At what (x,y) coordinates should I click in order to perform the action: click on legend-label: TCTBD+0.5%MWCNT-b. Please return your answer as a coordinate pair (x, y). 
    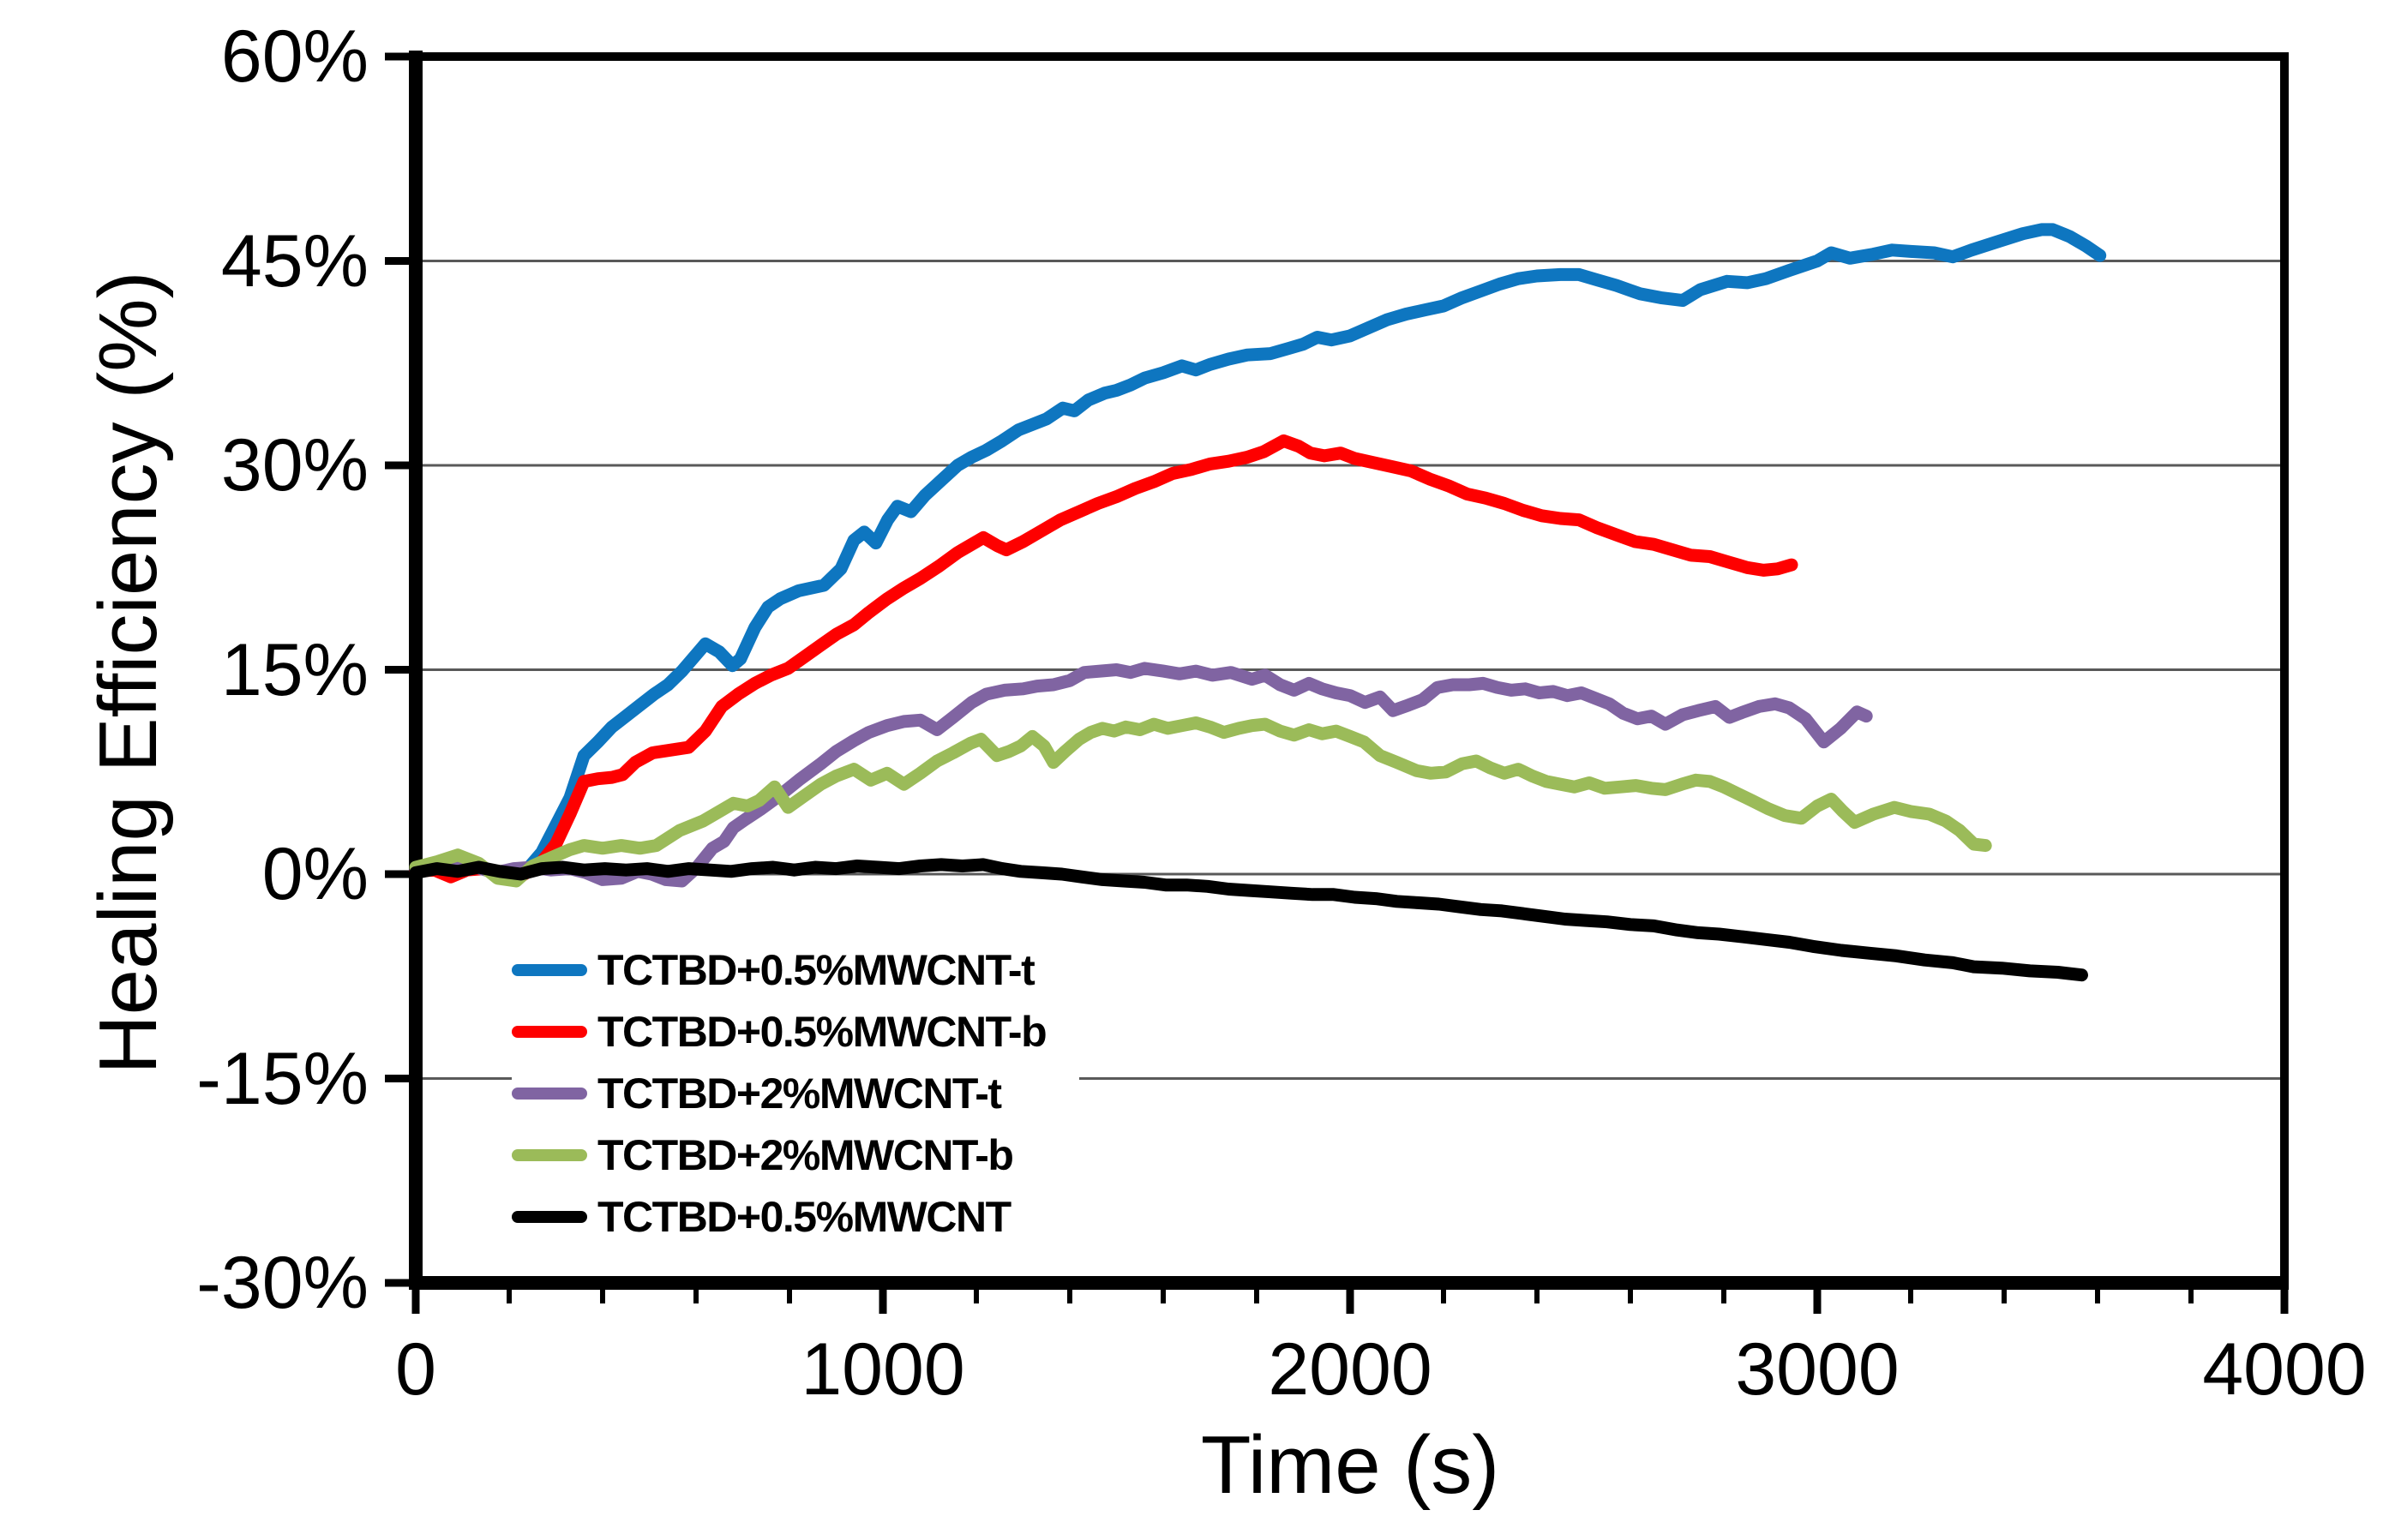
    Looking at the image, I should click on (822, 1032).